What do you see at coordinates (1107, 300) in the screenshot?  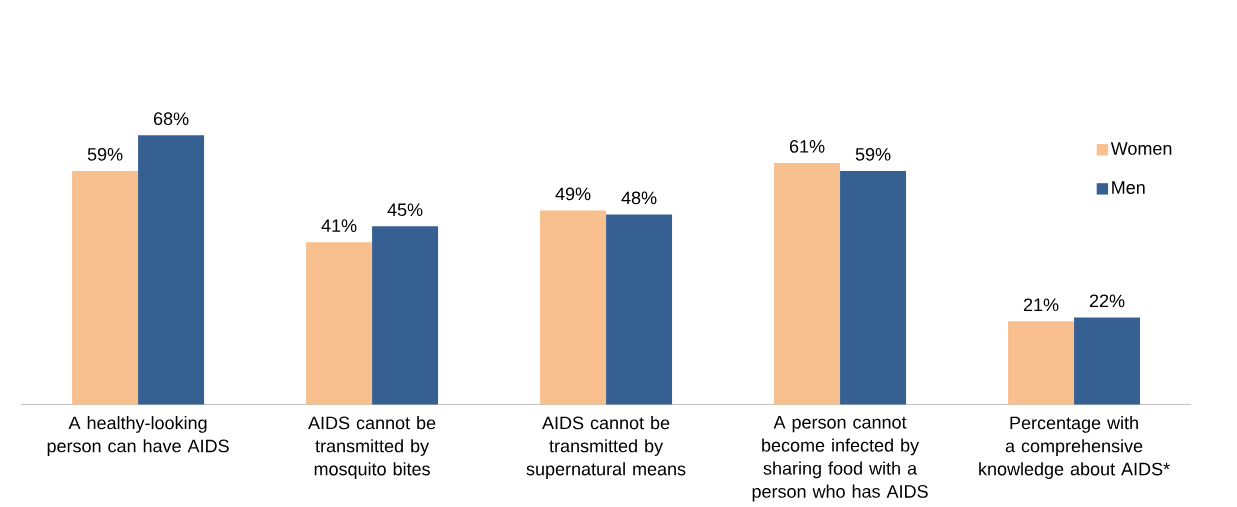 I see `data-label: 22%` at bounding box center [1107, 300].